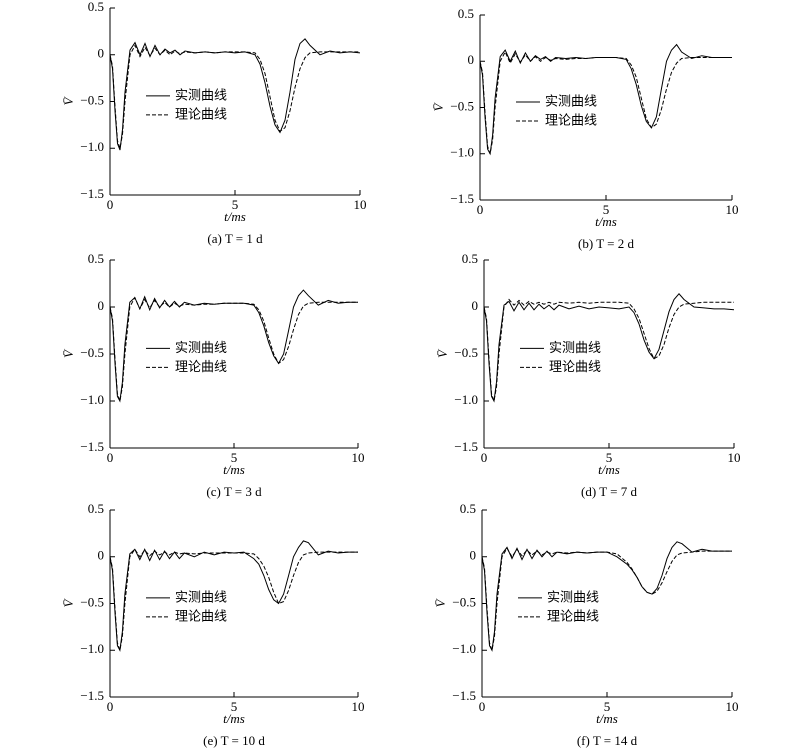 This screenshot has height=754, width=800. Describe the element at coordinates (609, 491) in the screenshot. I see `caption: (d) T = 7 d` at that location.